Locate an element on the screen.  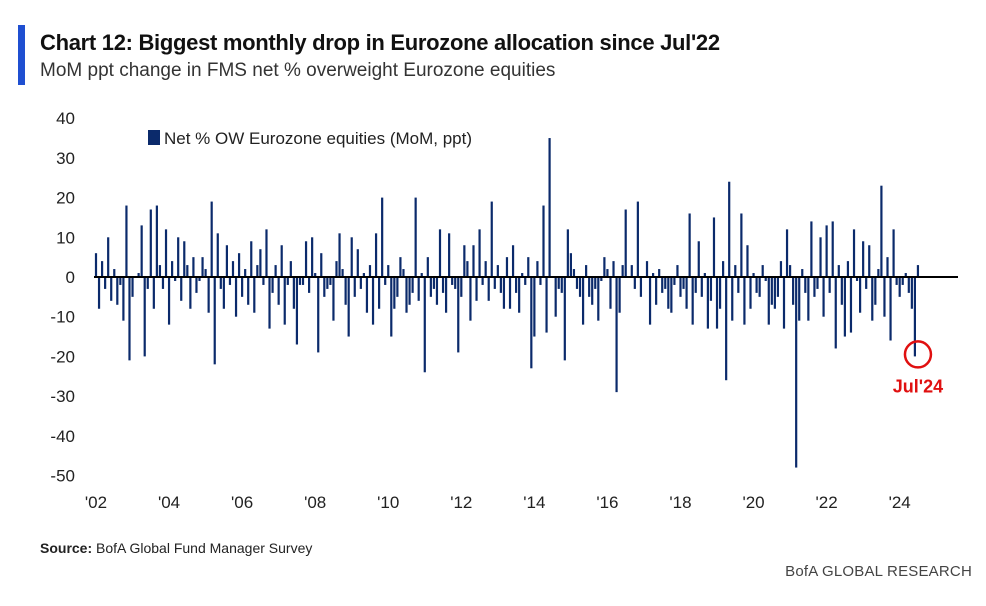
legend-swatch is located at coordinates (154, 137).